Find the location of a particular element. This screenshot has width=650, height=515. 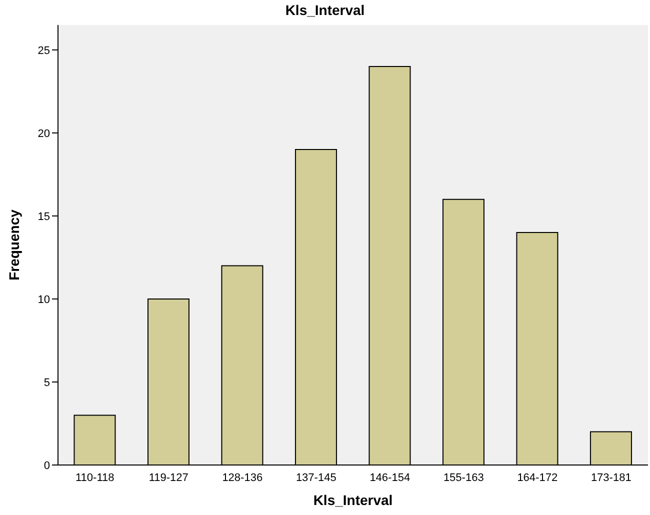

y-tick-label: 15 is located at coordinates (44, 216).